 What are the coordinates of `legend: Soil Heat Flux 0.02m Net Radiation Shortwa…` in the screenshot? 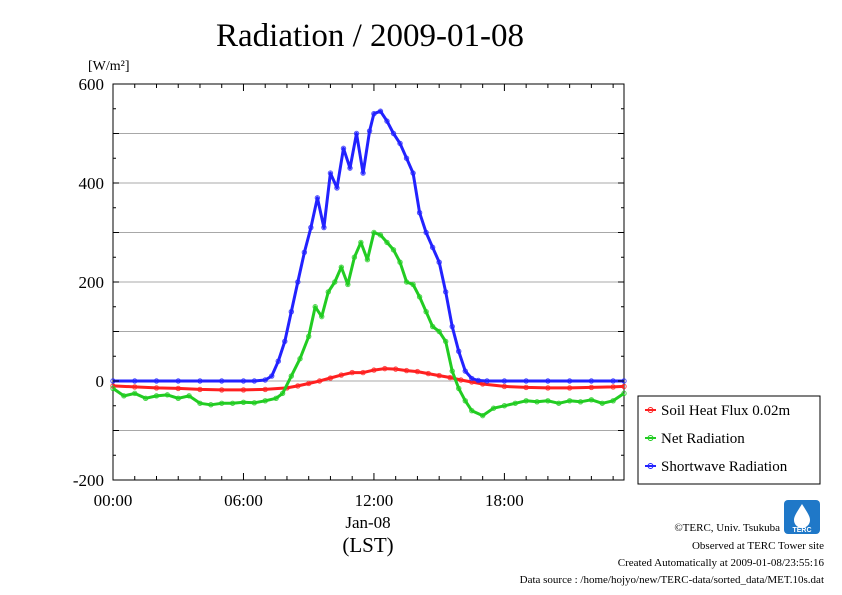 It's located at (729, 440).